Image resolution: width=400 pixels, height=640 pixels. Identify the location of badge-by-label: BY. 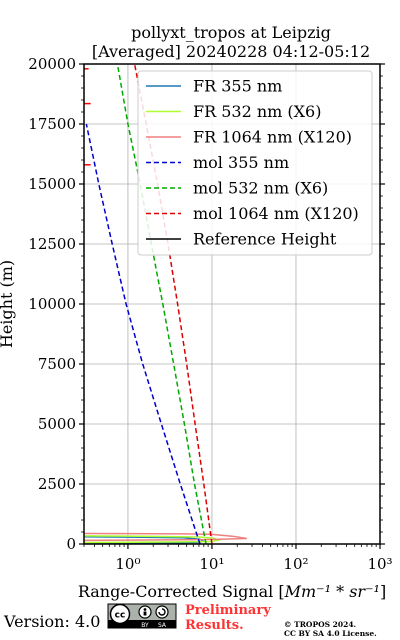
(145, 625).